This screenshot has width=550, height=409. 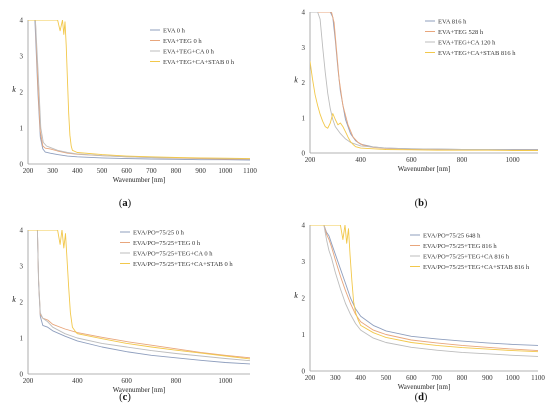 What do you see at coordinates (174, 30) in the screenshot?
I see `legend-entry: EVA 0 h` at bounding box center [174, 30].